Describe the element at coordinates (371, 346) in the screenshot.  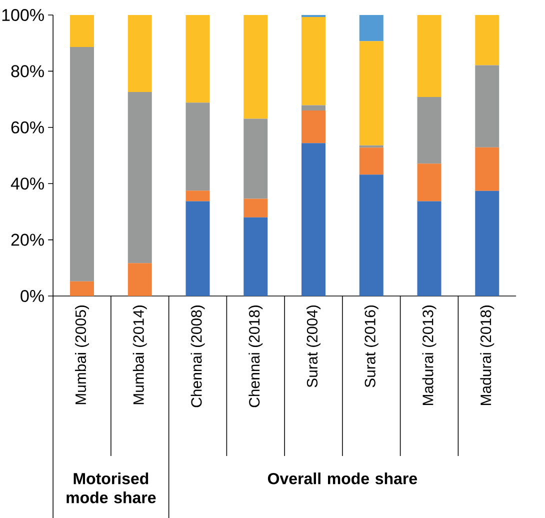
I see `x-tick-label: Surat (2016)` at that location.